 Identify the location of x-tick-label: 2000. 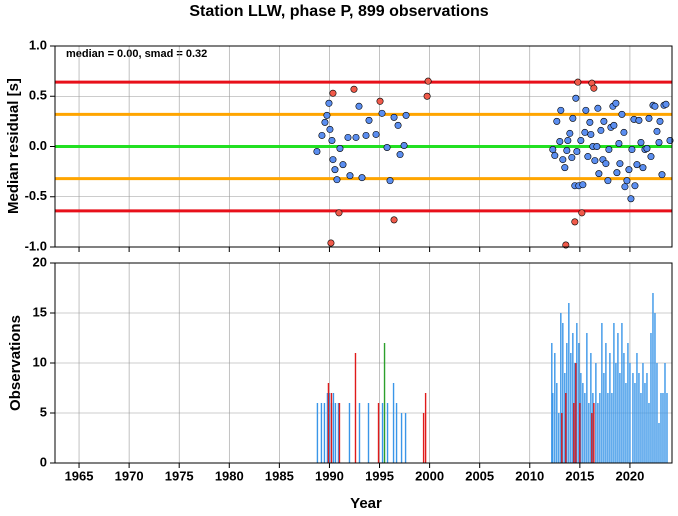
(429, 475).